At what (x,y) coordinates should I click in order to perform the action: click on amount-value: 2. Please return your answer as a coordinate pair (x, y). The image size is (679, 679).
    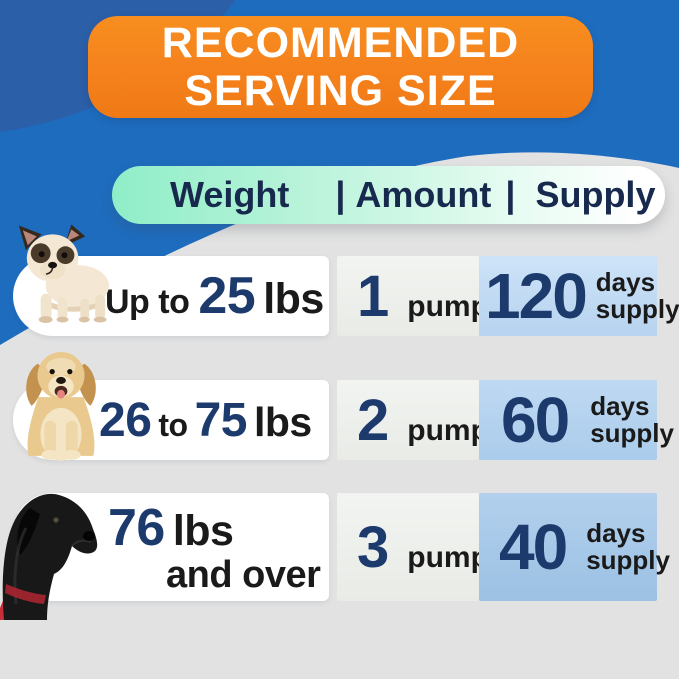
    Looking at the image, I should click on (373, 420).